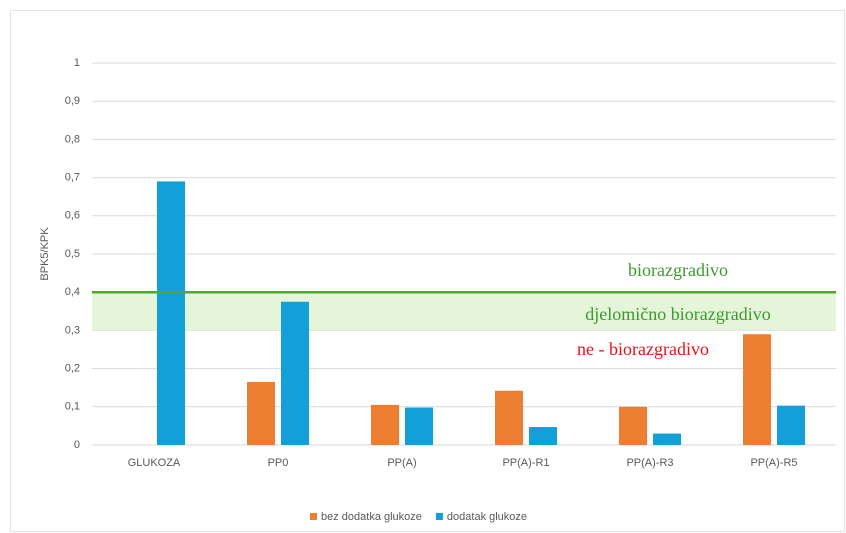  I want to click on y-tick-label: 0,4, so click(72, 292).